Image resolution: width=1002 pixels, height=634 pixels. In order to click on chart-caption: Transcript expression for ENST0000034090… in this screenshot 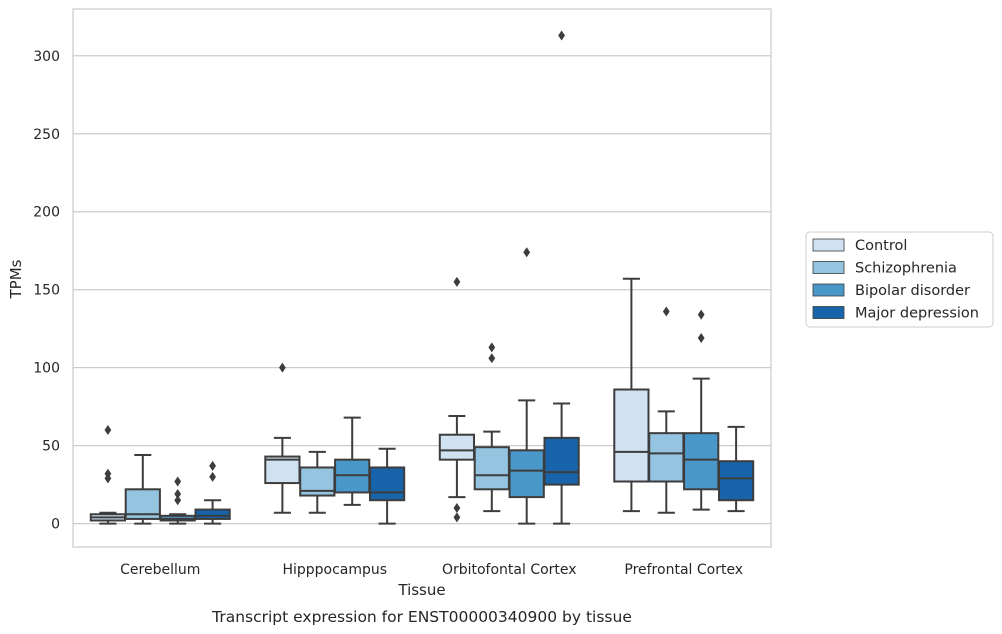, I will do `click(421, 617)`.